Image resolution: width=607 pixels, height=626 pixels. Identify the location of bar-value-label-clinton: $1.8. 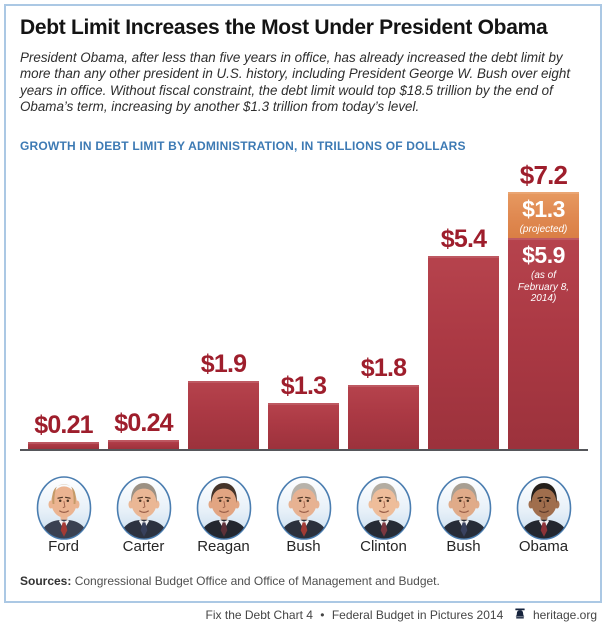
(383, 367).